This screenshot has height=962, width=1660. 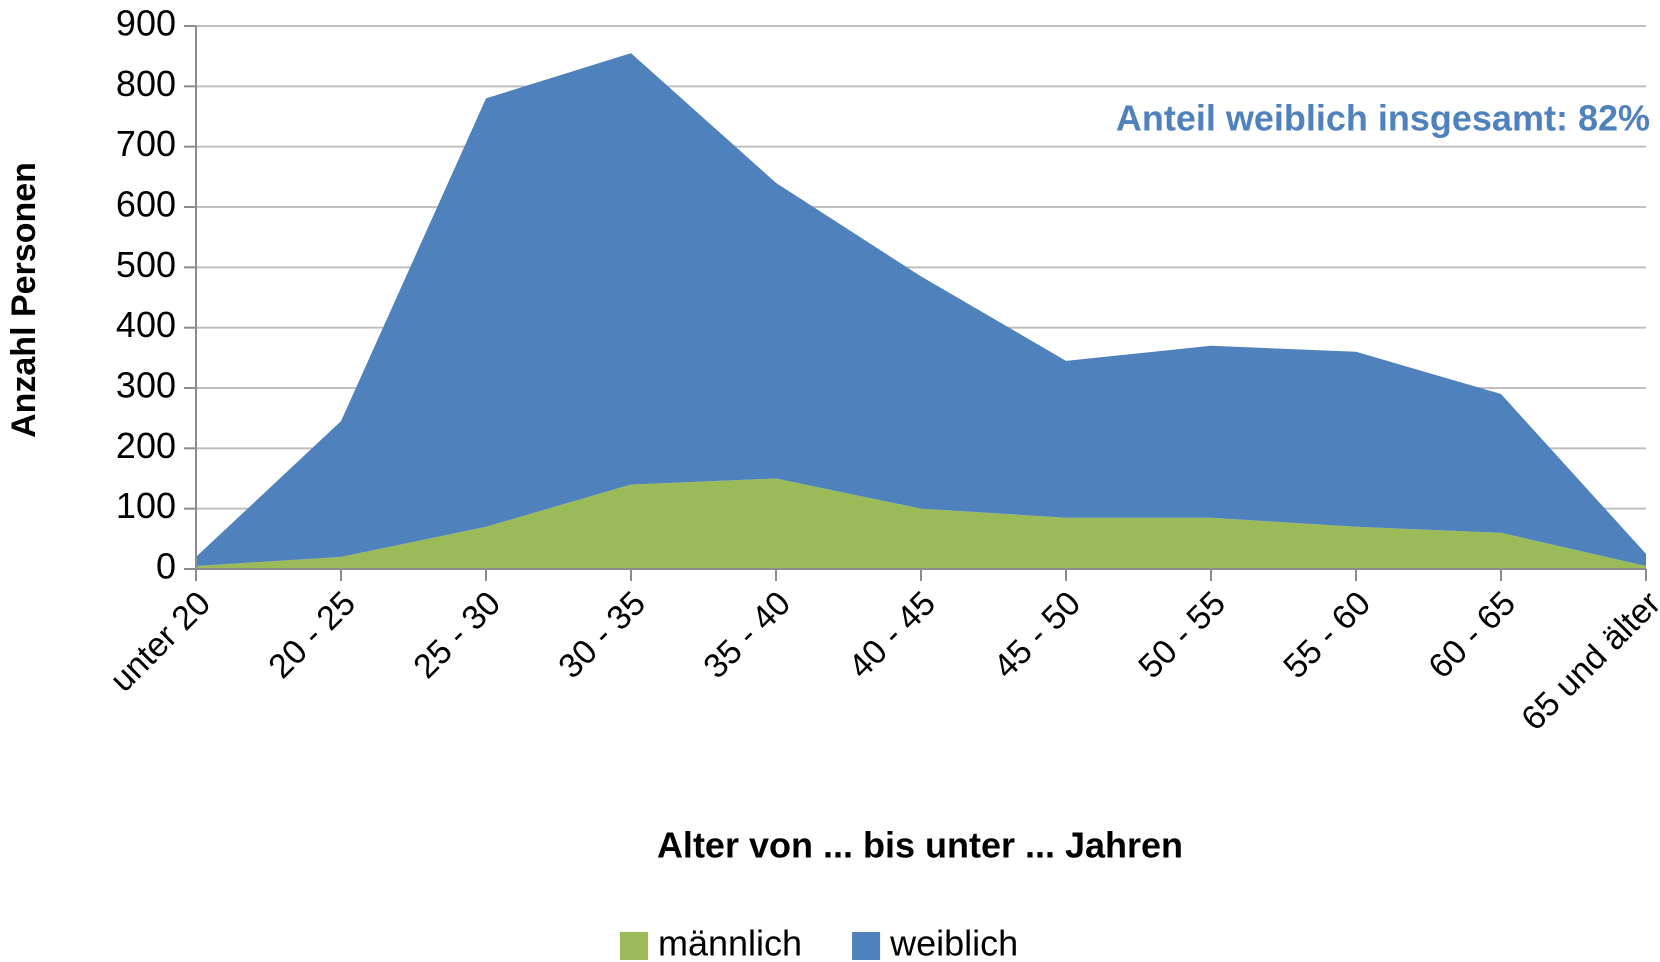 What do you see at coordinates (920, 845) in the screenshot?
I see `x-axis-title: Alter von ... bis unter ... Jahren` at bounding box center [920, 845].